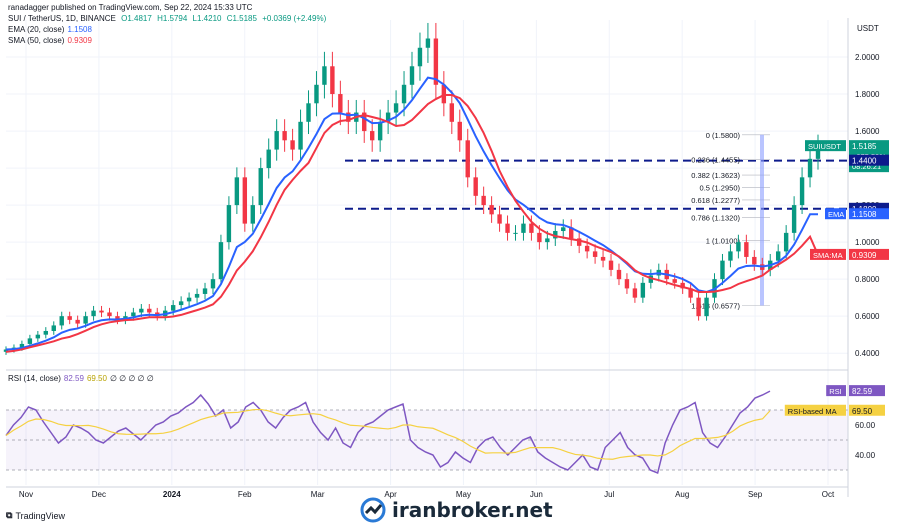 The width and height of the screenshot is (900, 527). What do you see at coordinates (865, 455) in the screenshot?
I see `rsi-tick-label: 40.00` at bounding box center [865, 455].